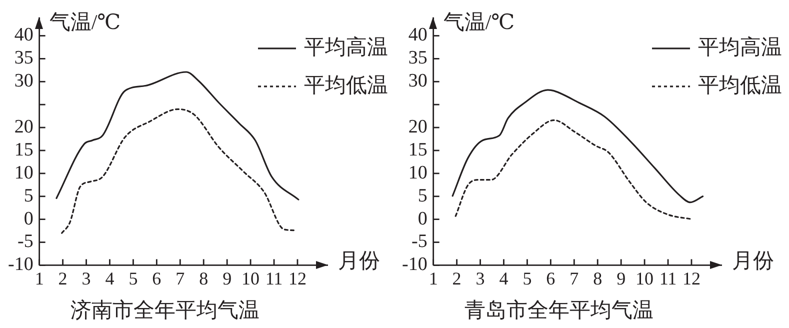 This screenshot has height=328, width=789. I want to click on text: 青岛市全年平均气温, so click(559, 310).